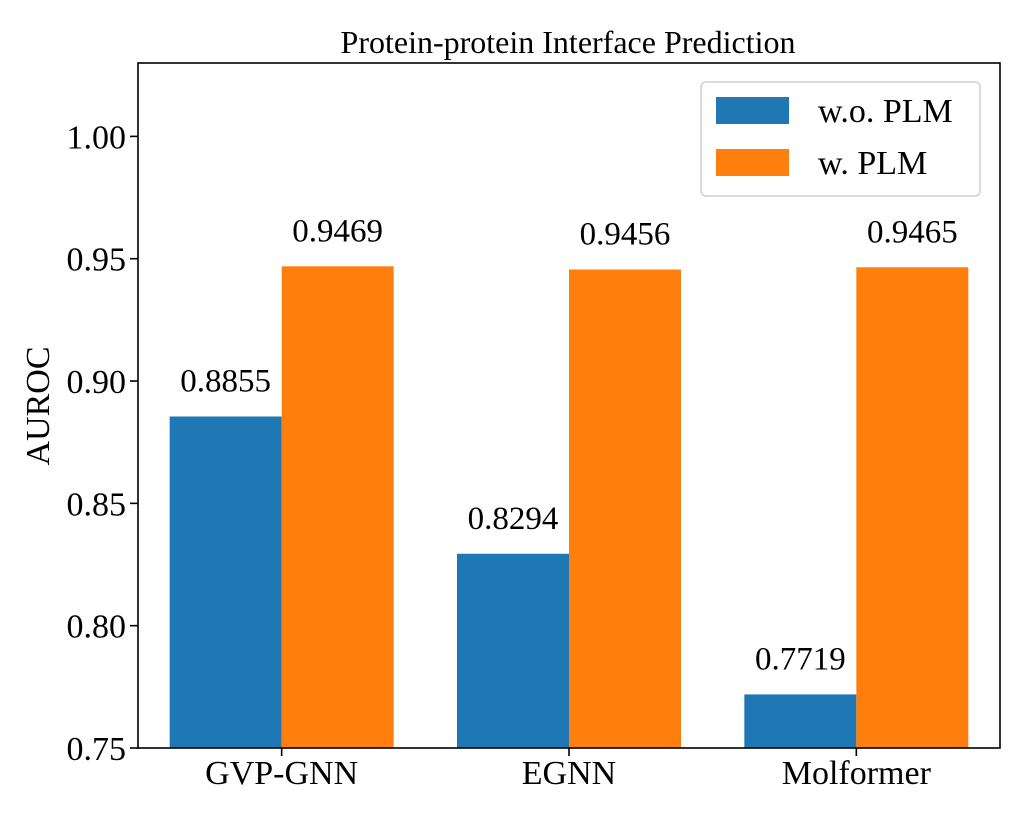 This screenshot has height=813, width=1024. Describe the element at coordinates (857, 773) in the screenshot. I see `x-tick-label: Molformer` at that location.